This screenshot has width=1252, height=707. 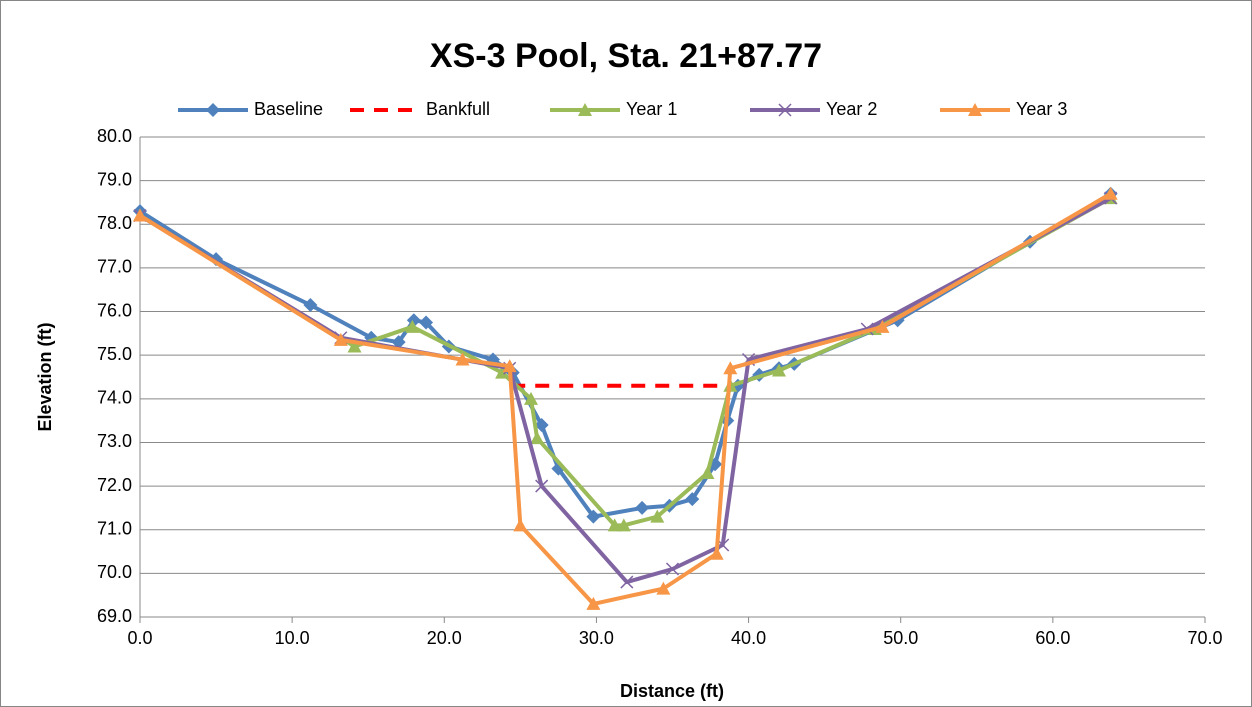 What do you see at coordinates (748, 638) in the screenshot?
I see `x-tick-label: 40.0` at bounding box center [748, 638].